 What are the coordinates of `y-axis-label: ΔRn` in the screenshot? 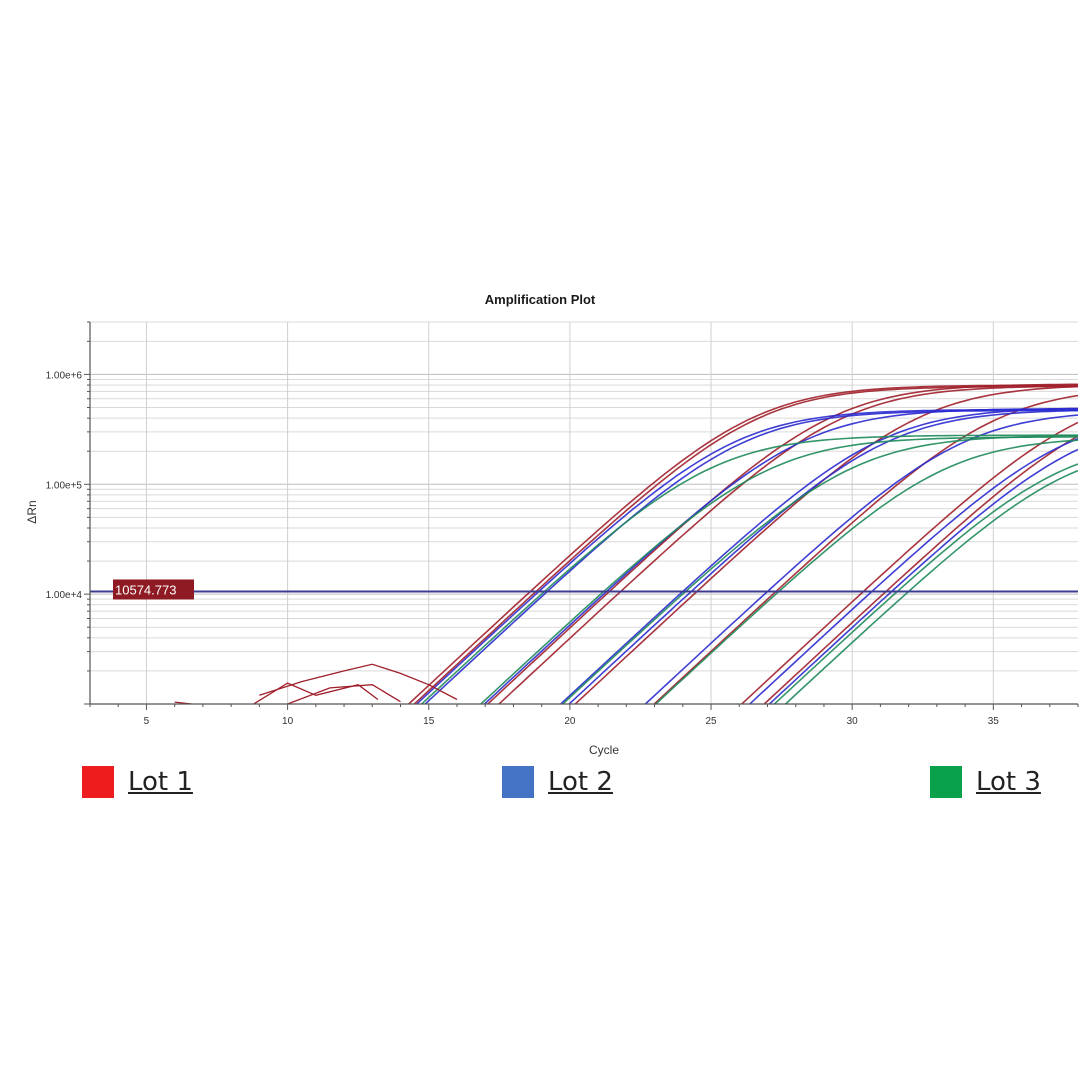 It's located at (32, 511).